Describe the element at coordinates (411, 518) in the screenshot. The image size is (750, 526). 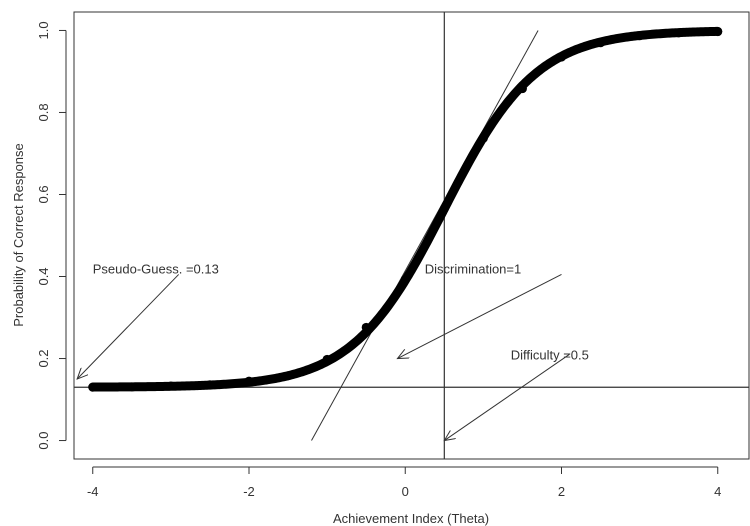
I see `x-axis-title: Achievement Index (Theta)` at that location.